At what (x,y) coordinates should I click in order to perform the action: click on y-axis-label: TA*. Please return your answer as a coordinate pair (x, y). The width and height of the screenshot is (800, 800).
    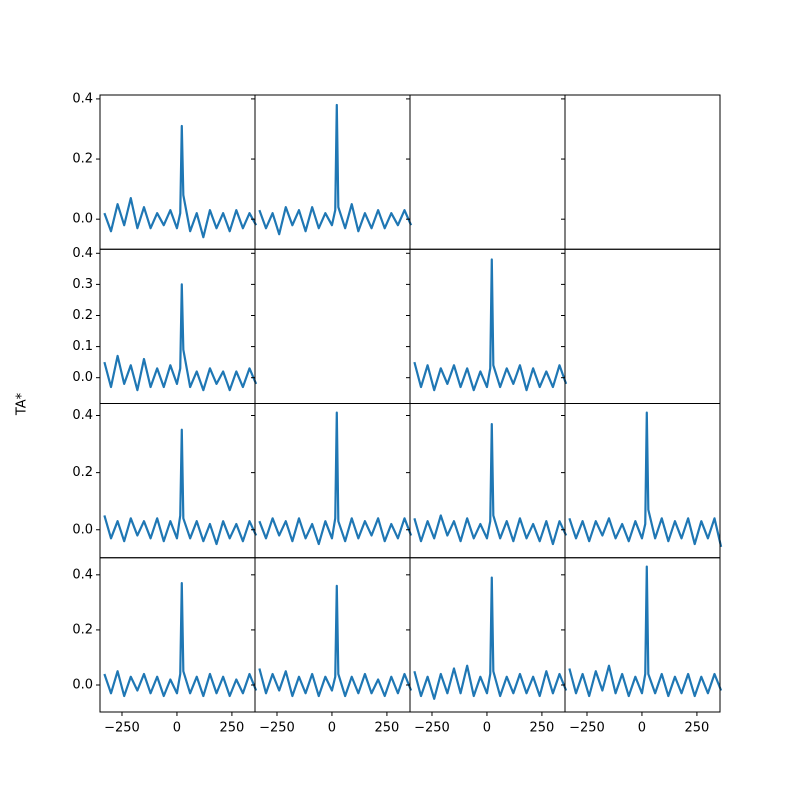
    Looking at the image, I should click on (22, 404).